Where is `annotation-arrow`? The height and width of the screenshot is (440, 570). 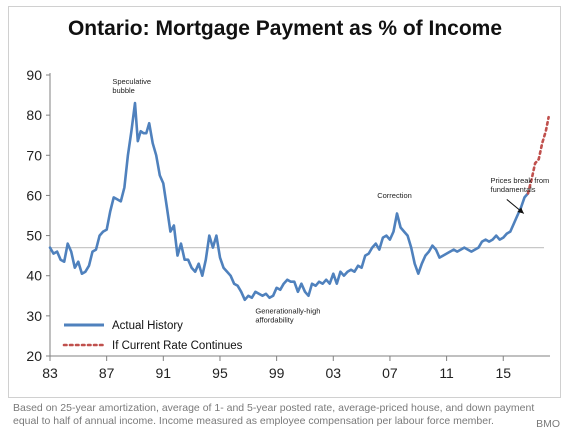
annotation-arrow is located at coordinates (515, 206).